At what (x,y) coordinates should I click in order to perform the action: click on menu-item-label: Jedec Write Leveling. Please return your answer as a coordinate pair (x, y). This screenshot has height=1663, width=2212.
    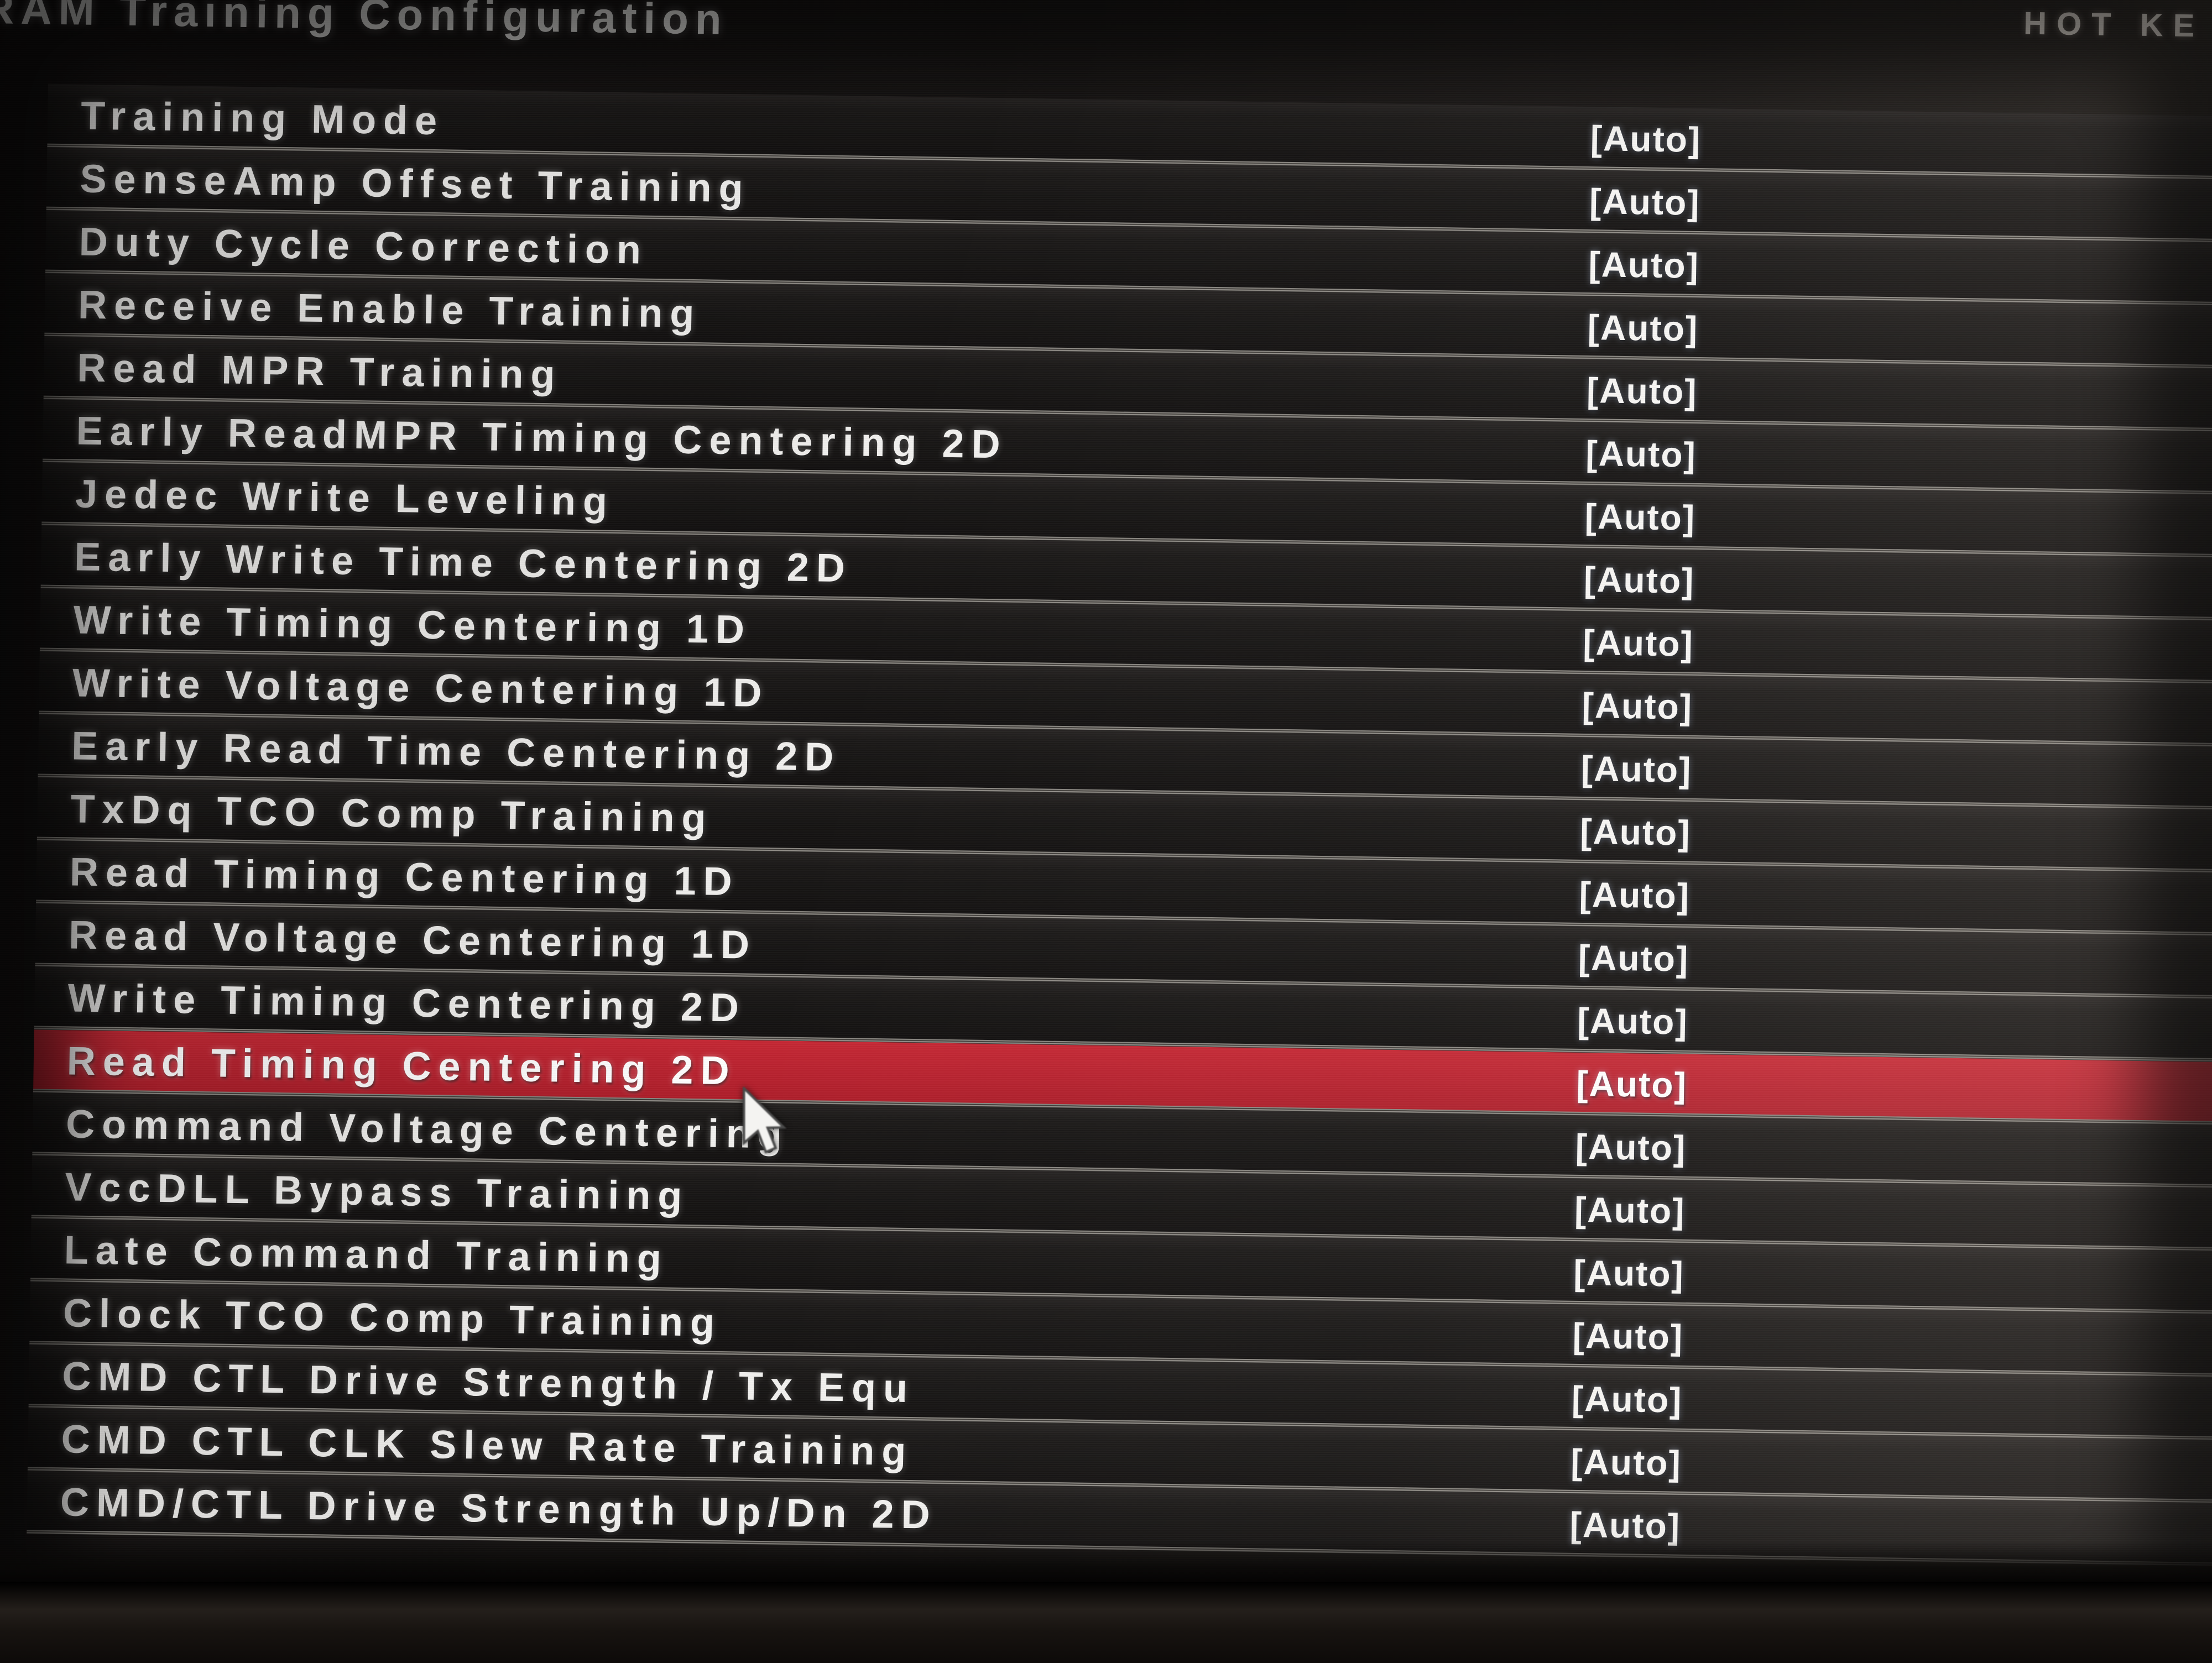
    Looking at the image, I should click on (345, 498).